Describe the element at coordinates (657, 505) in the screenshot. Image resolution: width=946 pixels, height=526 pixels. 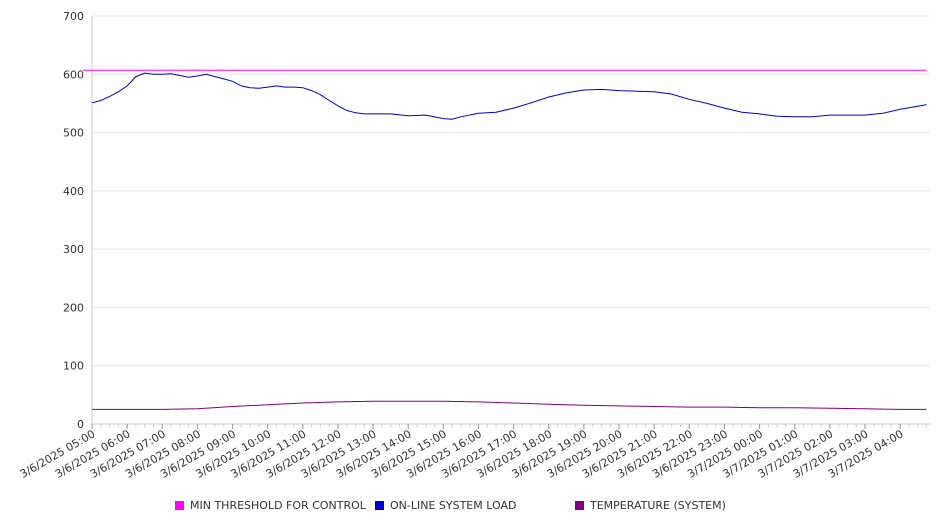
I see `legend-label: TEMPERATURE (SYSTEM)` at that location.